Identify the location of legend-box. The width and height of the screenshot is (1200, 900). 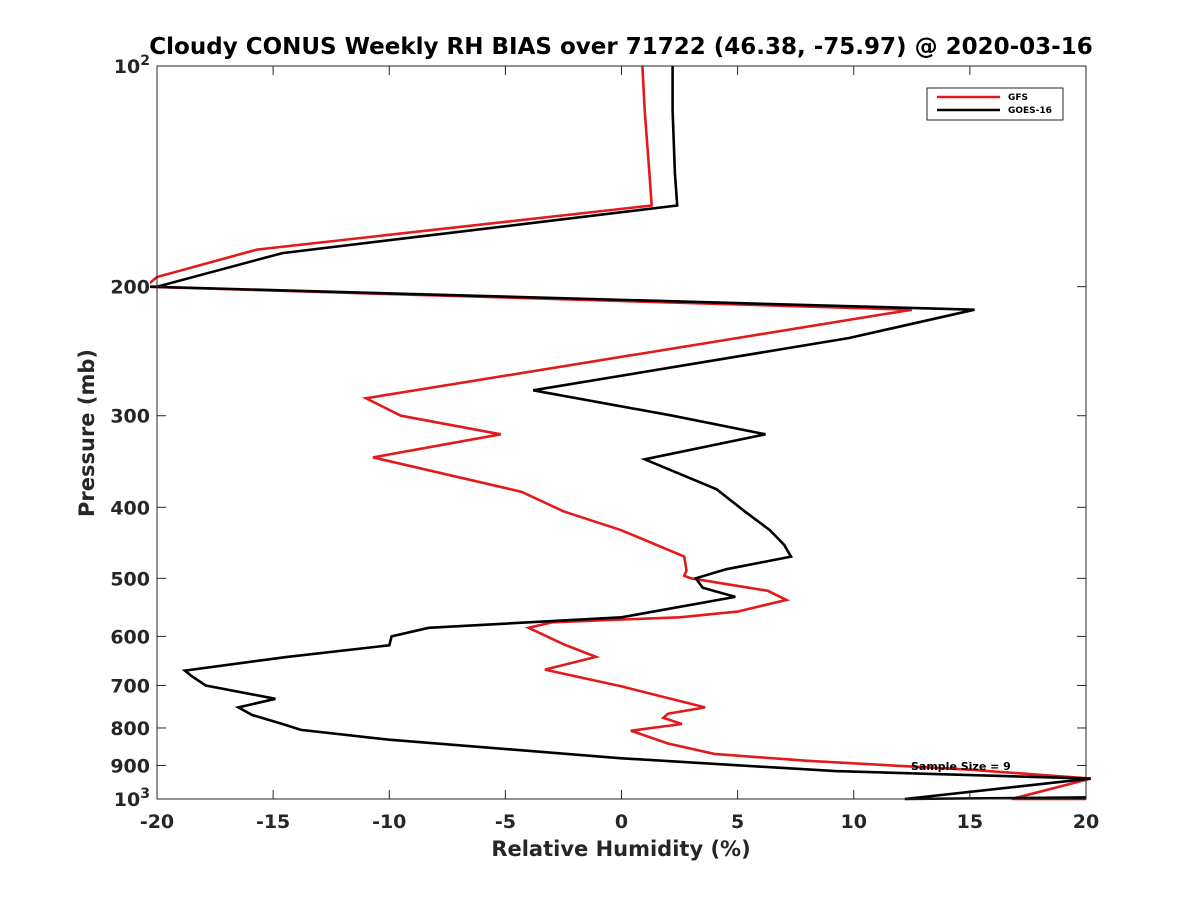
(995, 104).